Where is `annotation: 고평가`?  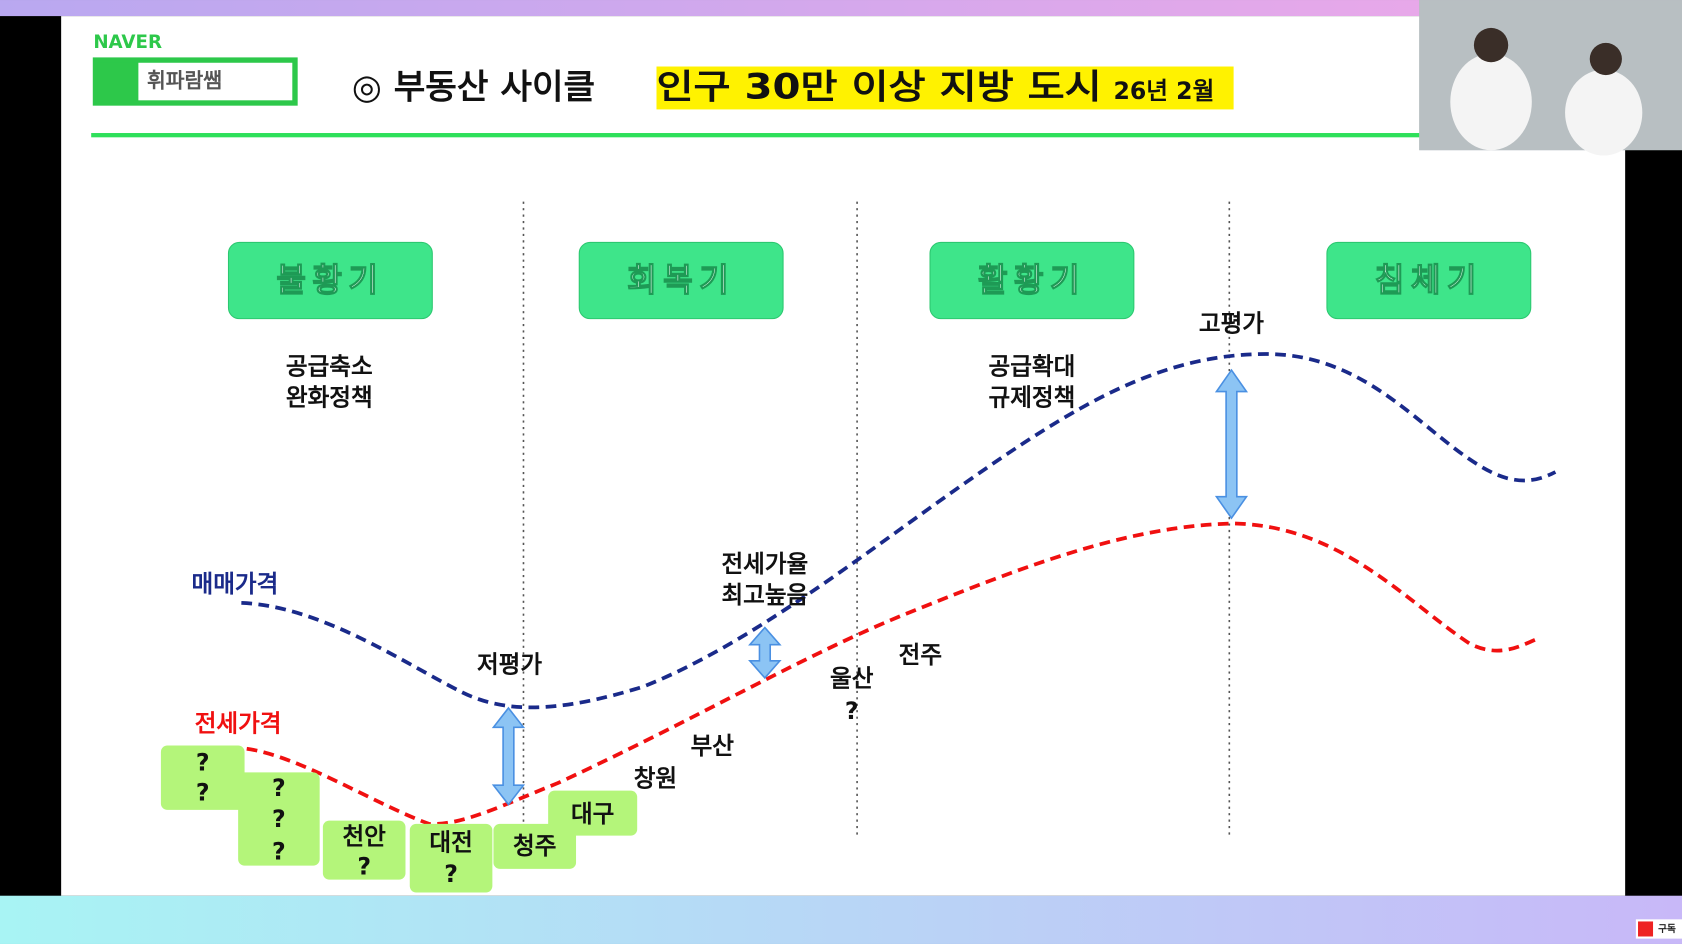 annotation: 고평가 is located at coordinates (1231, 324).